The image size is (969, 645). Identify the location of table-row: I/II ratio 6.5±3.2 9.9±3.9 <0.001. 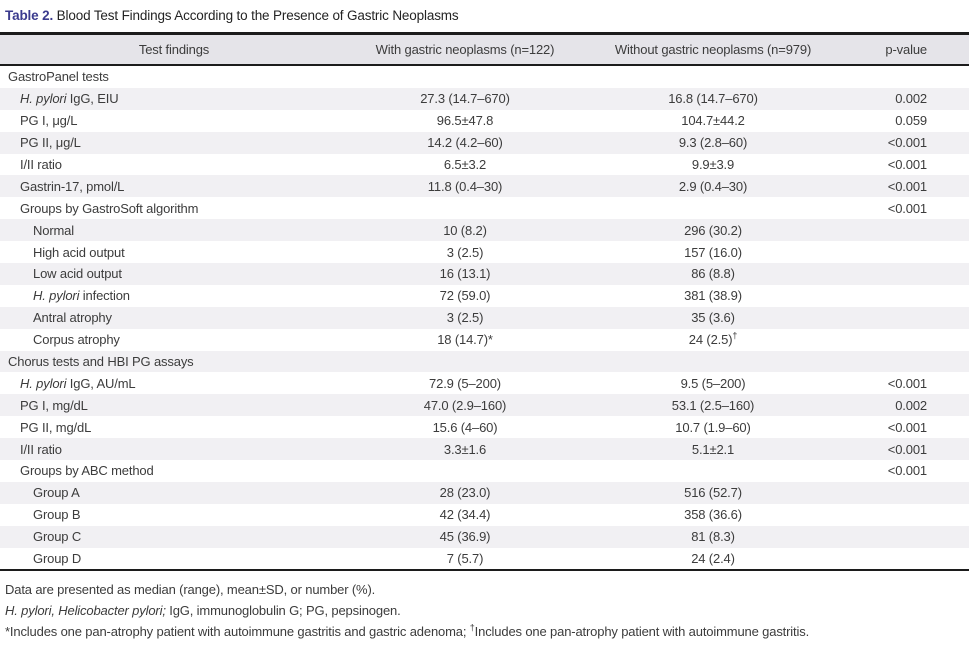
(484, 165).